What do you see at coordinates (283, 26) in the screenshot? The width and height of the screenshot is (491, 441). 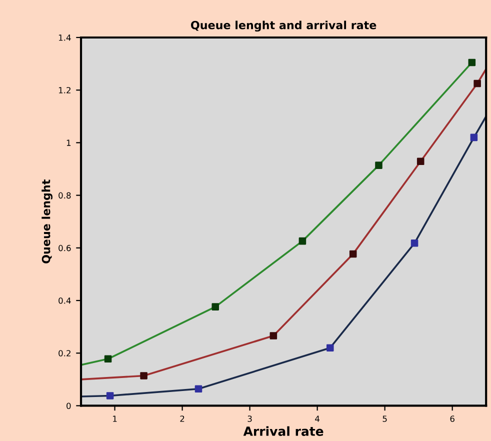 I see `chart-title: Queue lenght and arrival rate` at bounding box center [283, 26].